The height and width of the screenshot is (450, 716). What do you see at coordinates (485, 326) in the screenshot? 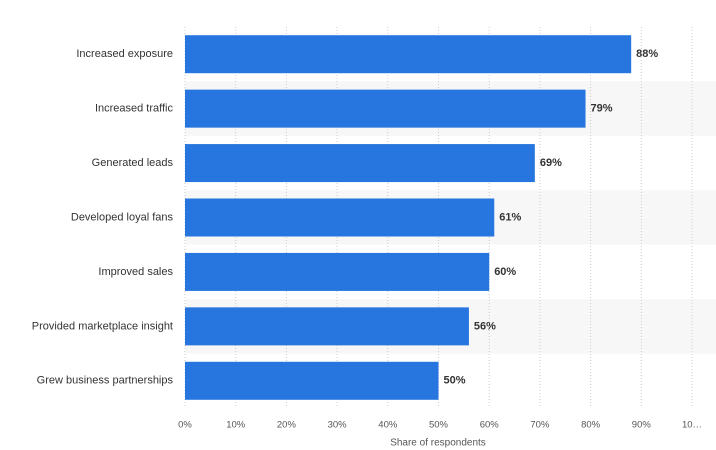
I see `value-label: 56%` at bounding box center [485, 326].